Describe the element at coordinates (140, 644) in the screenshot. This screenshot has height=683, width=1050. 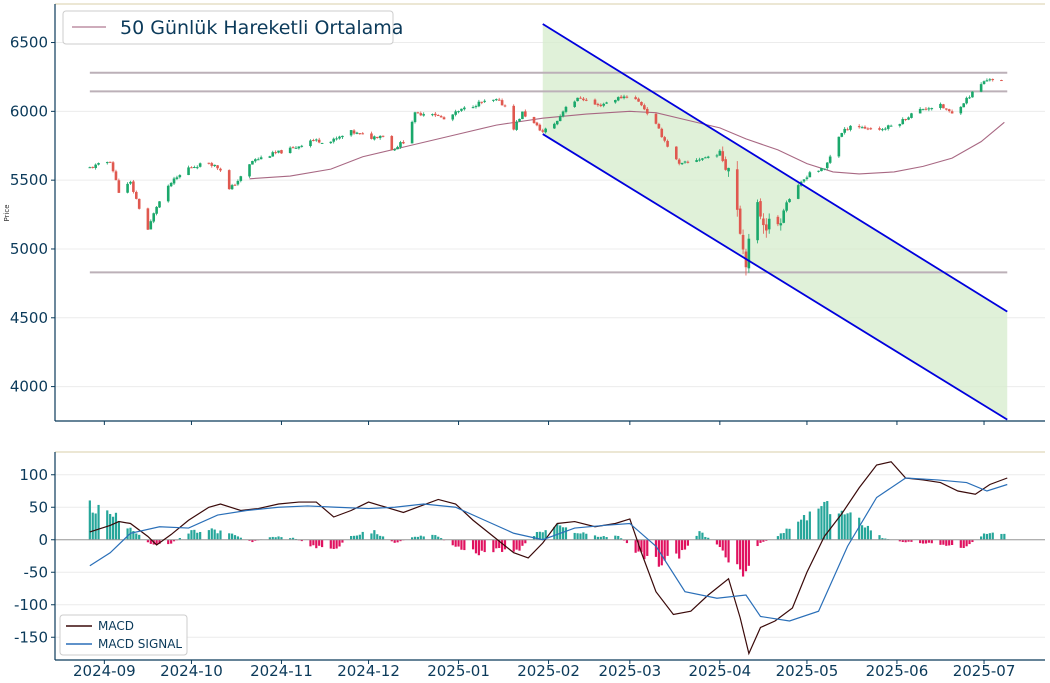
I see `signal-legend-label: MACD SIGNAL` at that location.